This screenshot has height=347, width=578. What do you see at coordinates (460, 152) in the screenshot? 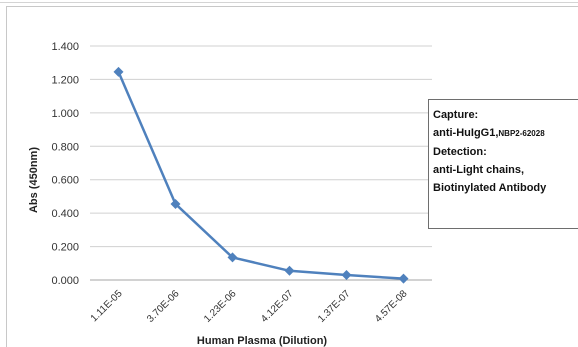
I see `annotation-detection-heading: Detection:` at bounding box center [460, 152].